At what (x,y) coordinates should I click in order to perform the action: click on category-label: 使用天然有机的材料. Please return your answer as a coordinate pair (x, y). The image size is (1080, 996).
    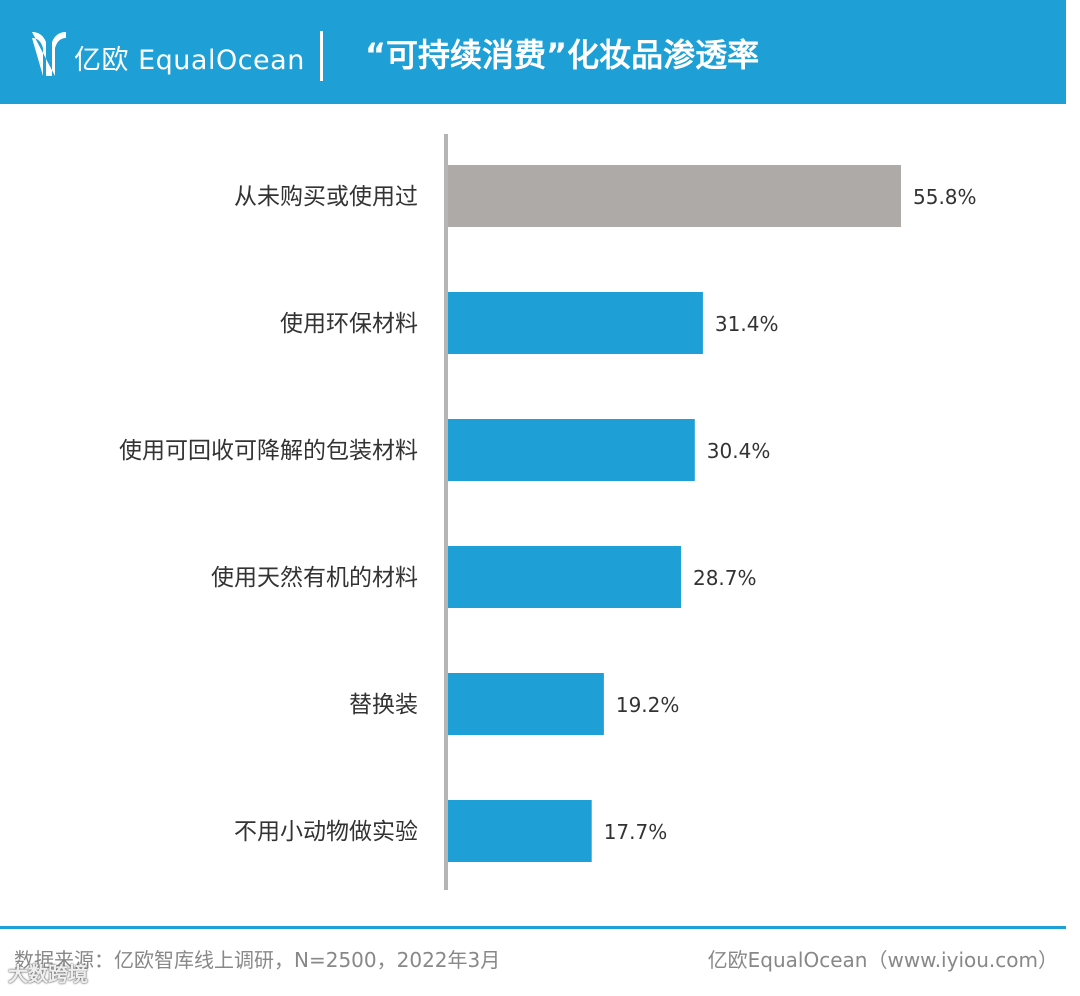
    Looking at the image, I should click on (314, 578).